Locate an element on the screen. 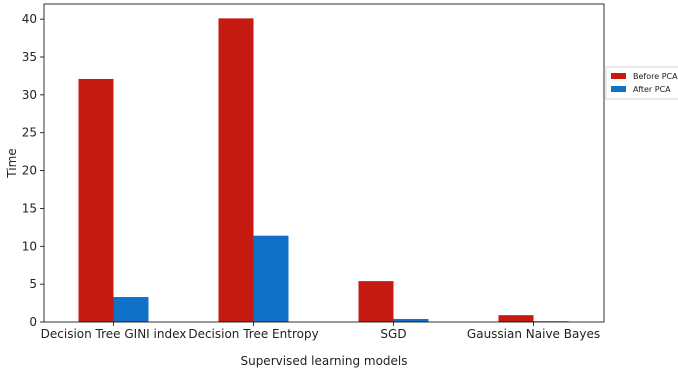  legend: Before PCA After PCA is located at coordinates (641, 83).